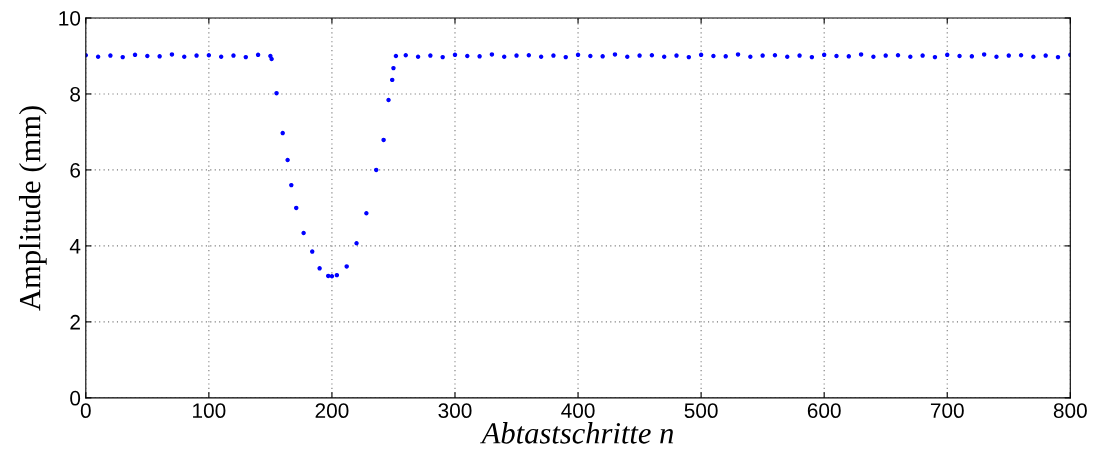  I want to click on x-tick-label: 600, so click(824, 411).